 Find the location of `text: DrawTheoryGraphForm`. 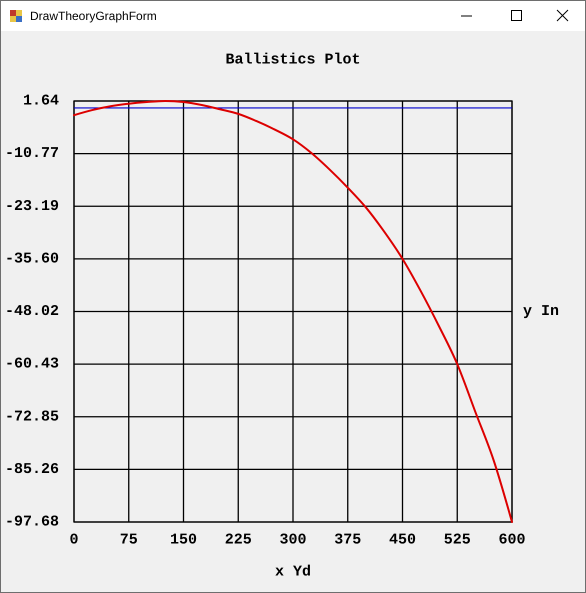

text: DrawTheoryGraphForm is located at coordinates (93, 16).